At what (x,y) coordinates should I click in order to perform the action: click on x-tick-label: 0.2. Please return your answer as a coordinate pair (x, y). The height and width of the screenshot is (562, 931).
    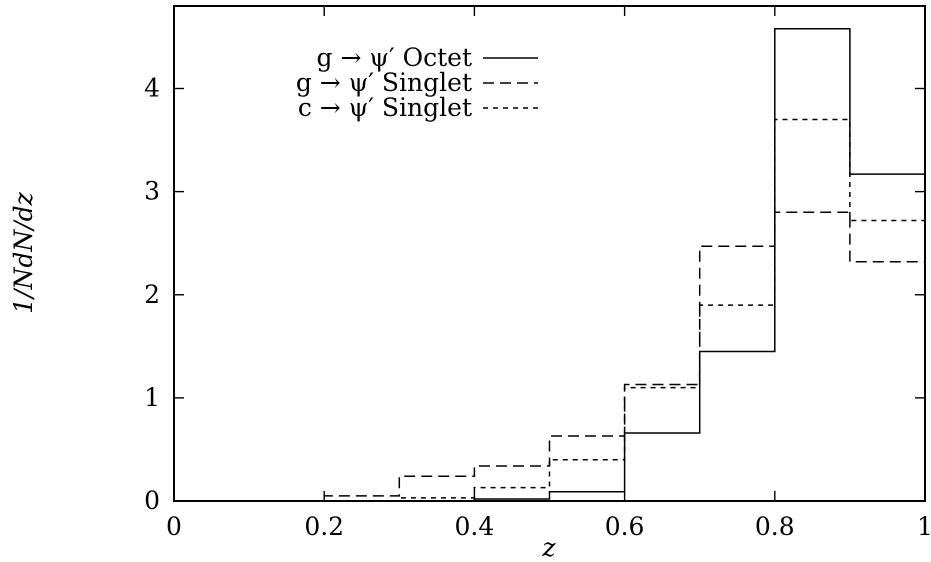
    Looking at the image, I should click on (324, 526).